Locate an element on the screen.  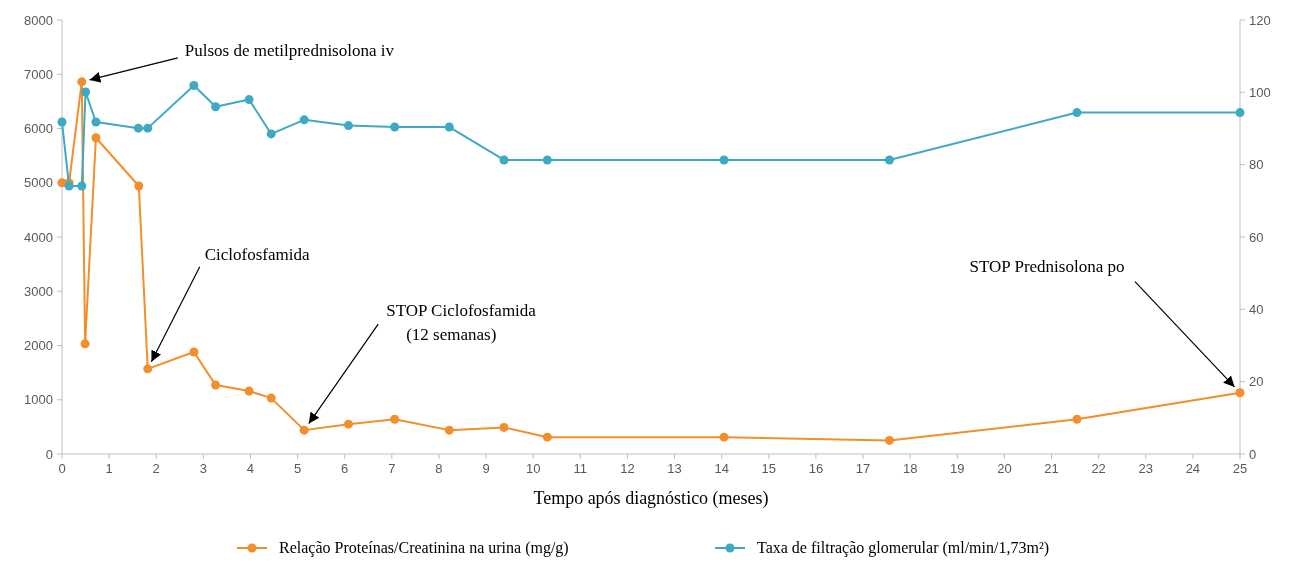
x-tick-label: 16 is located at coordinates (816, 468).